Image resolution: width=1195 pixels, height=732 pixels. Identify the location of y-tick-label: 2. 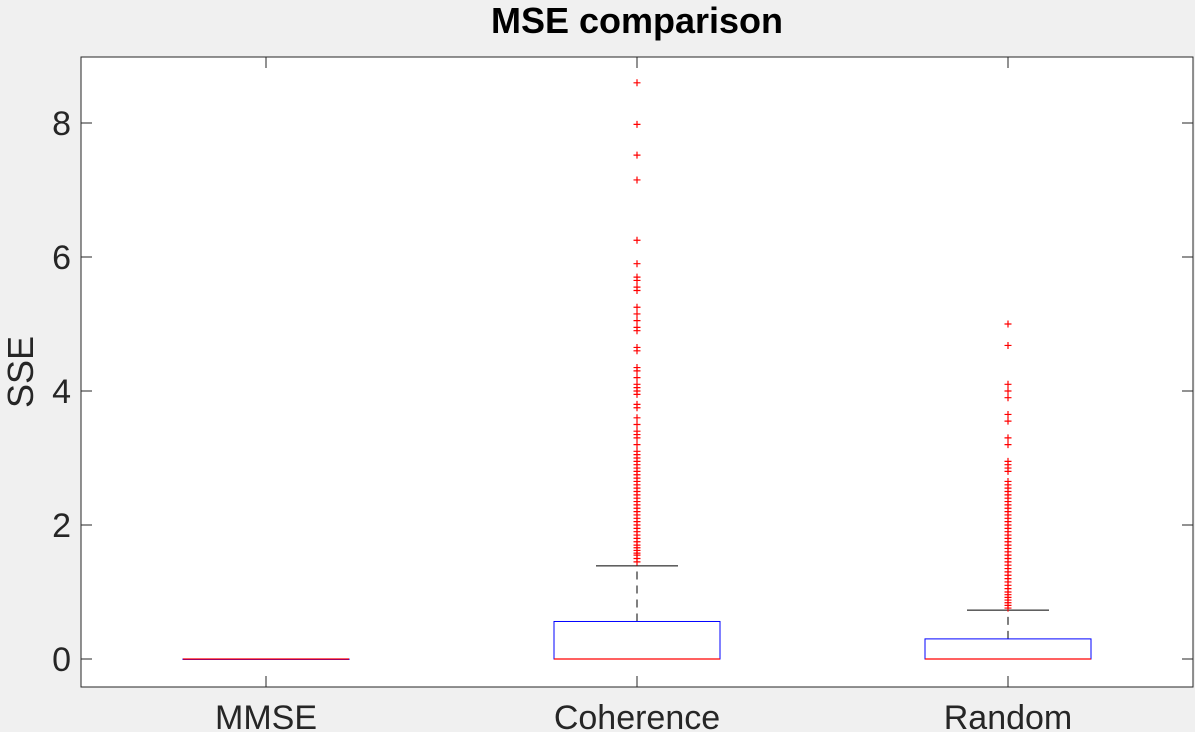
(61, 526).